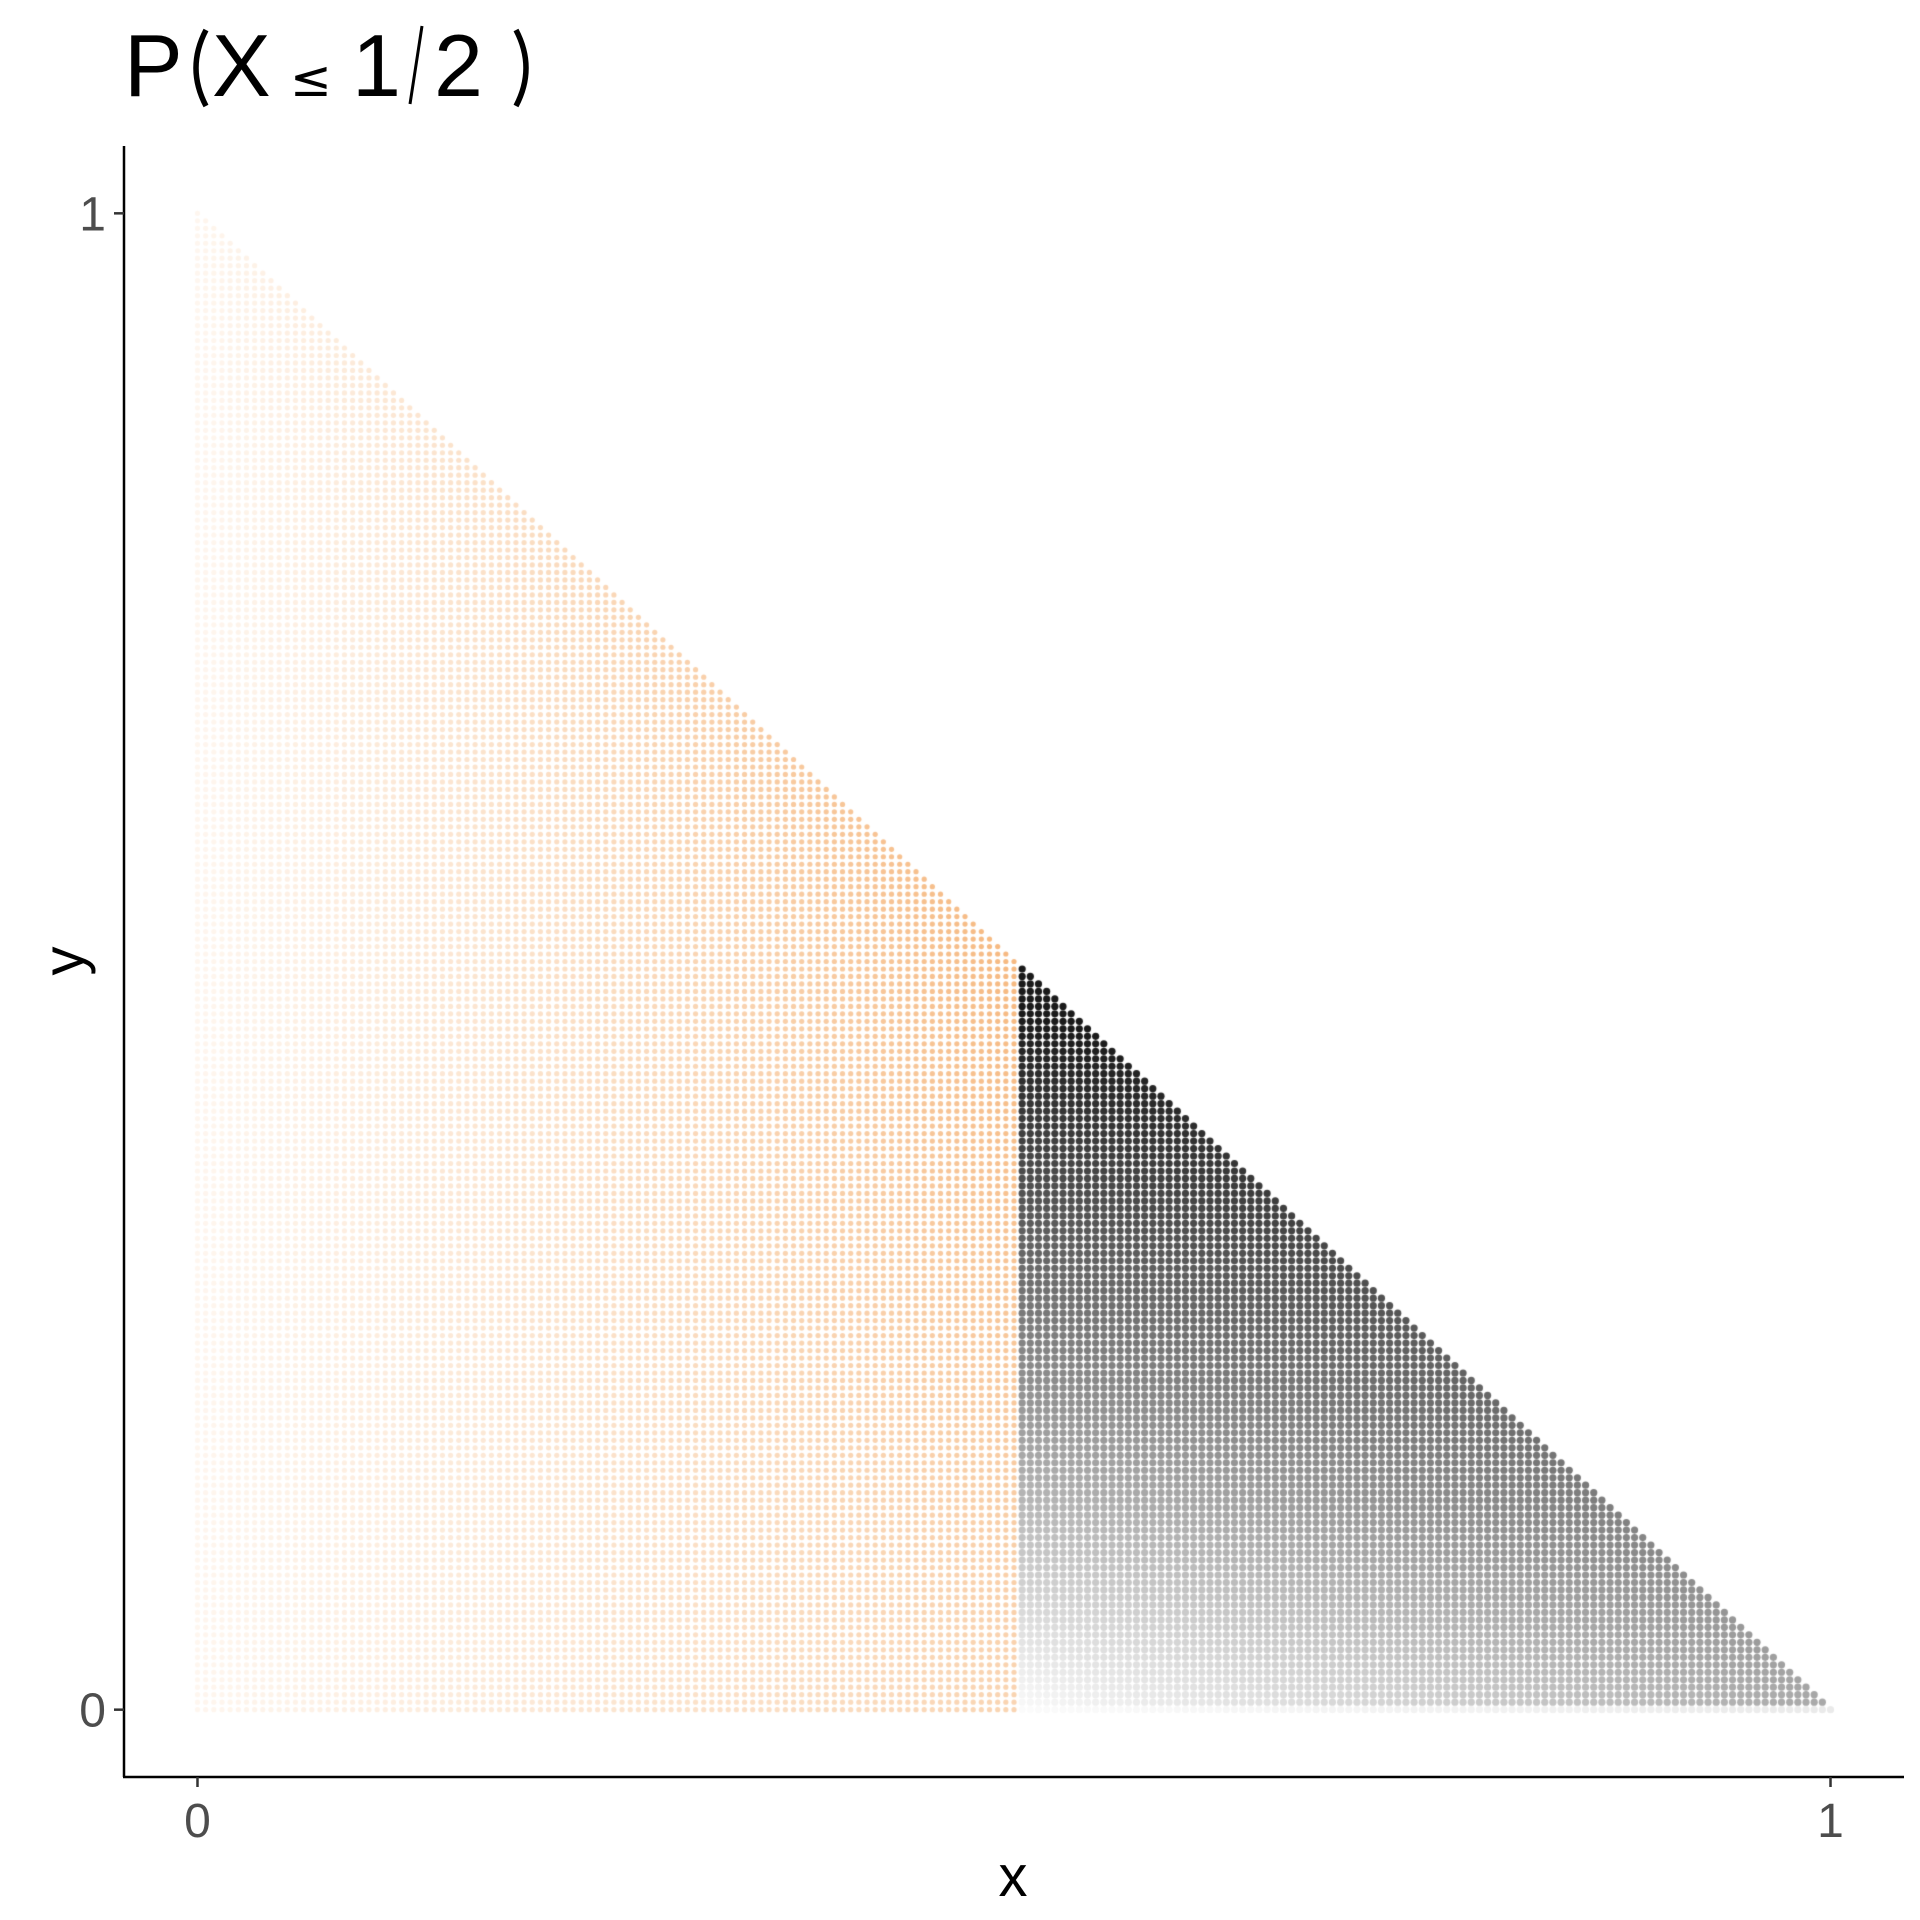  What do you see at coordinates (1830, 1821) in the screenshot?
I see `x-tick-label: 1` at bounding box center [1830, 1821].